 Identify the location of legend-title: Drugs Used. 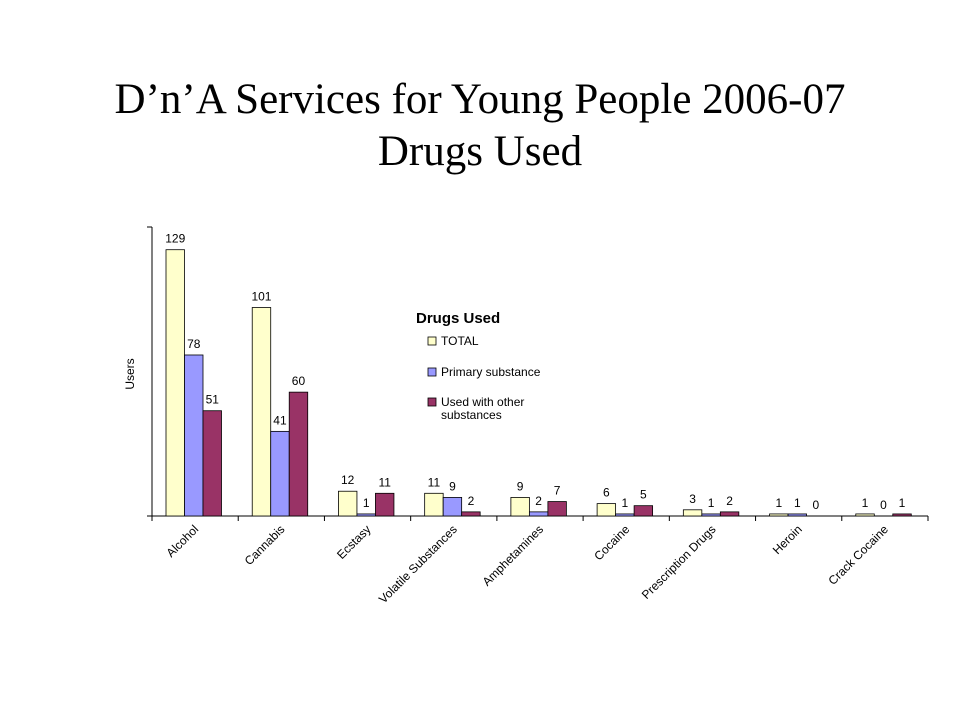
(458, 318).